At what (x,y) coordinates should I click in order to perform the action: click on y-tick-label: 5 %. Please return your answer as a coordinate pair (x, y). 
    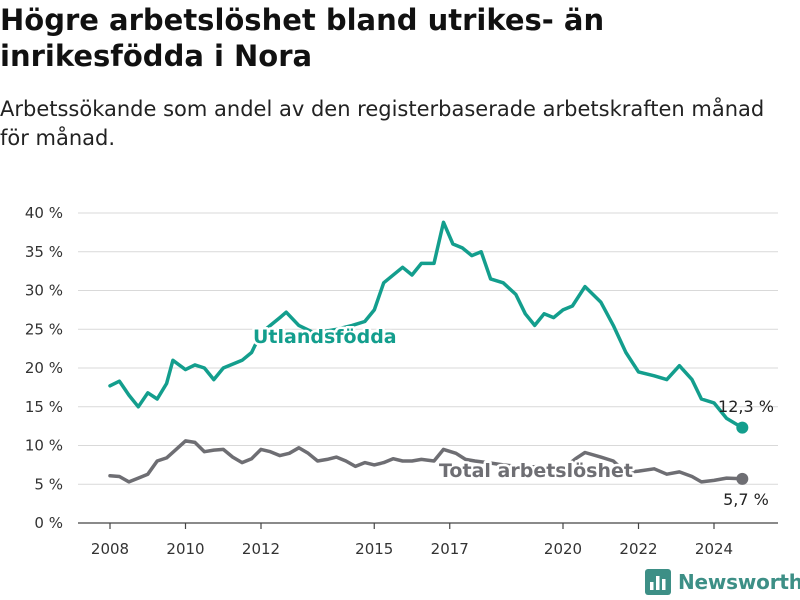
    Looking at the image, I should click on (48, 484).